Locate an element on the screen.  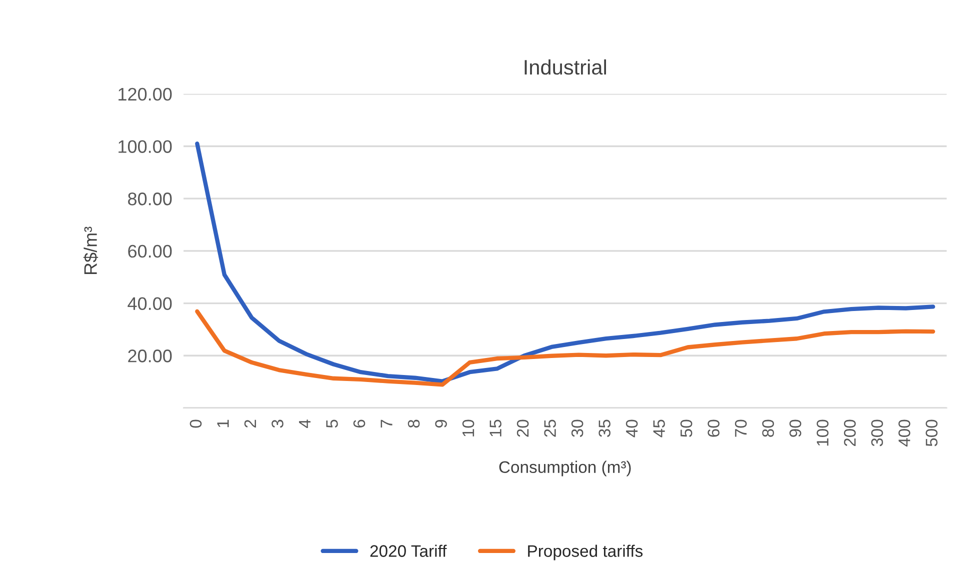
legend-label: 2020 Tariff is located at coordinates (408, 550).